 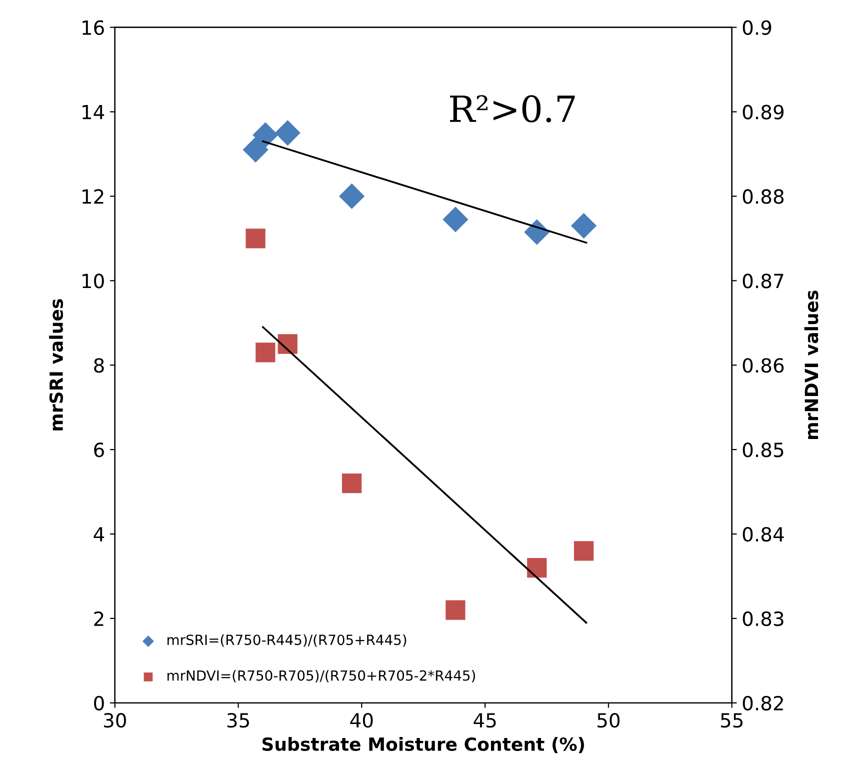 What do you see at coordinates (93, 27) in the screenshot?
I see `y-tick-label: 16` at bounding box center [93, 27].